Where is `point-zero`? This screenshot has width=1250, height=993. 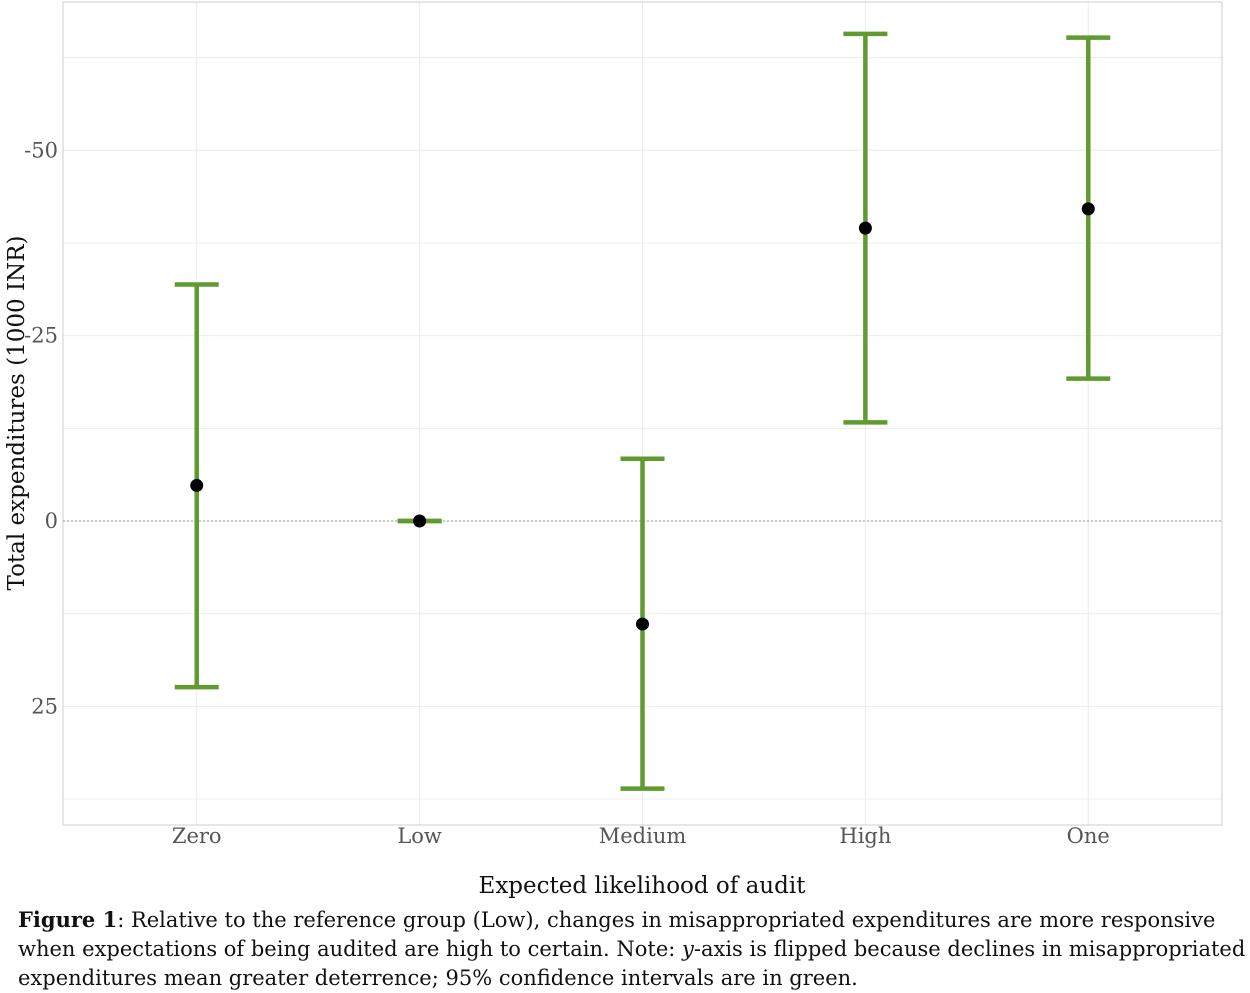 point-zero is located at coordinates (197, 485).